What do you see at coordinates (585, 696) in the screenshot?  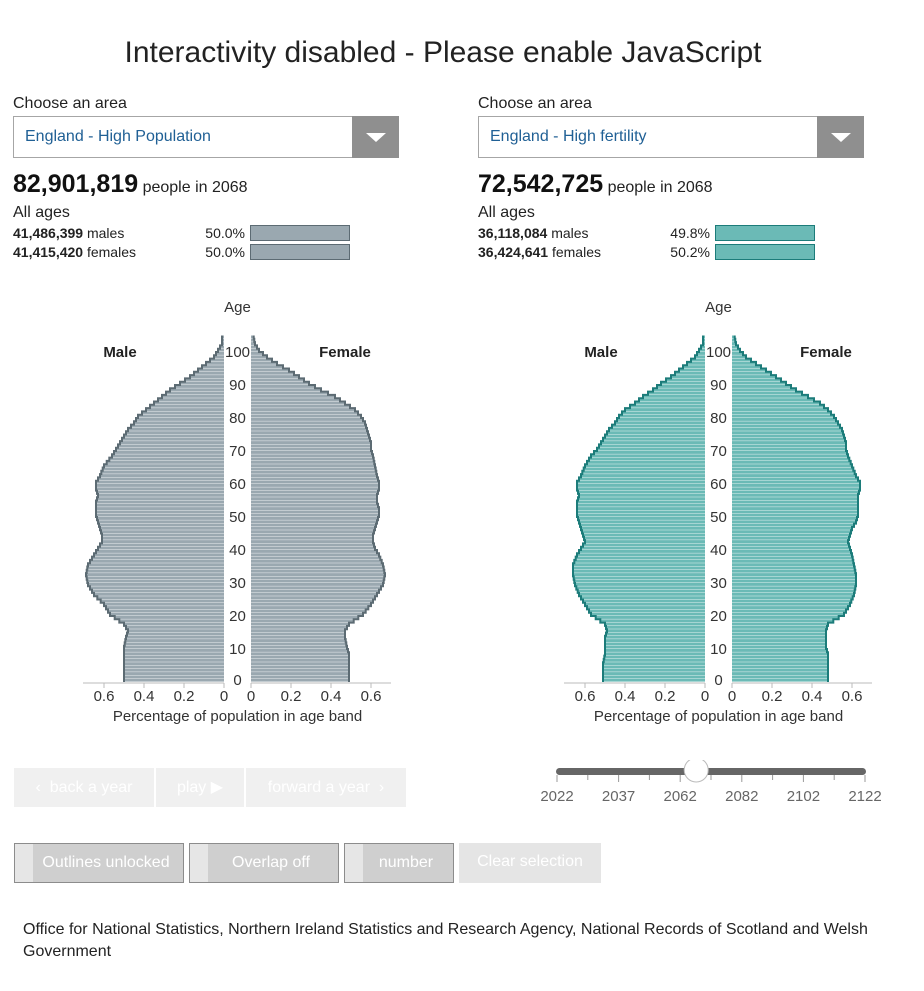 I see `x-tick-label: 0.6` at bounding box center [585, 696].